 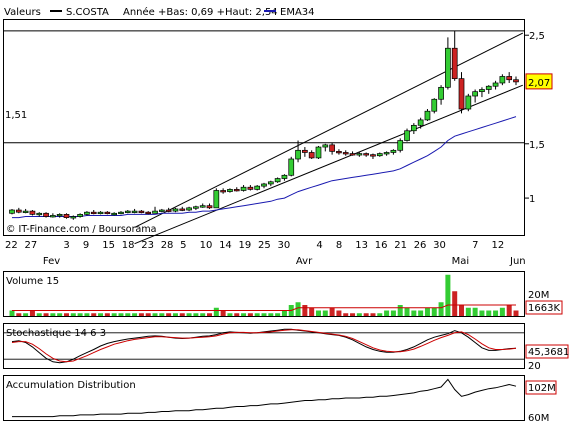 What do you see at coordinates (286, 350) in the screenshot?
I see `stochastic-layer: 45,3681 20` at bounding box center [286, 350].